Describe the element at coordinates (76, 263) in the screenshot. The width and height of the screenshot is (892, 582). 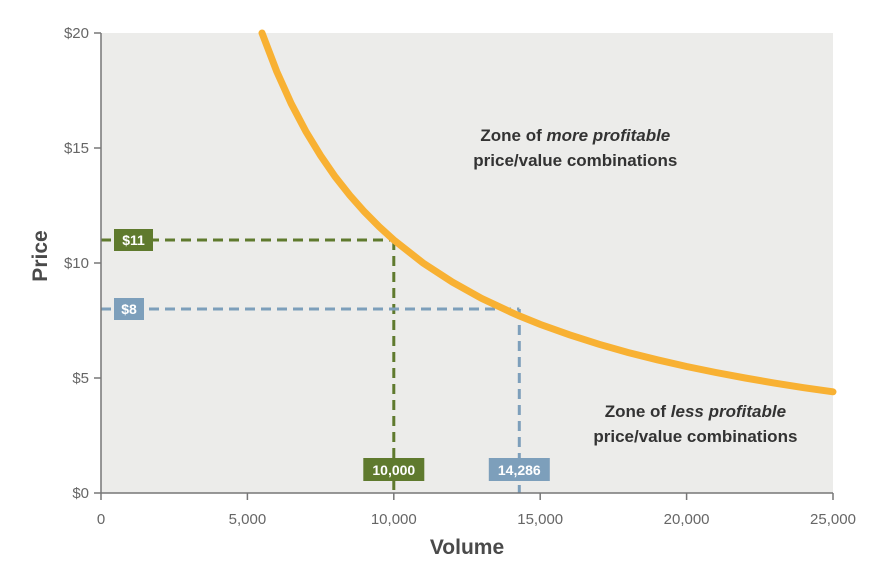
I see `y-tick-label: $10` at that location.